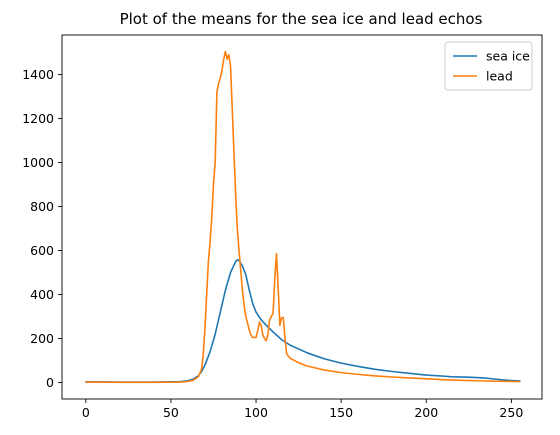 Image resolution: width=560 pixels, height=435 pixels. Describe the element at coordinates (426, 412) in the screenshot. I see `x-tick-label: 200` at that location.